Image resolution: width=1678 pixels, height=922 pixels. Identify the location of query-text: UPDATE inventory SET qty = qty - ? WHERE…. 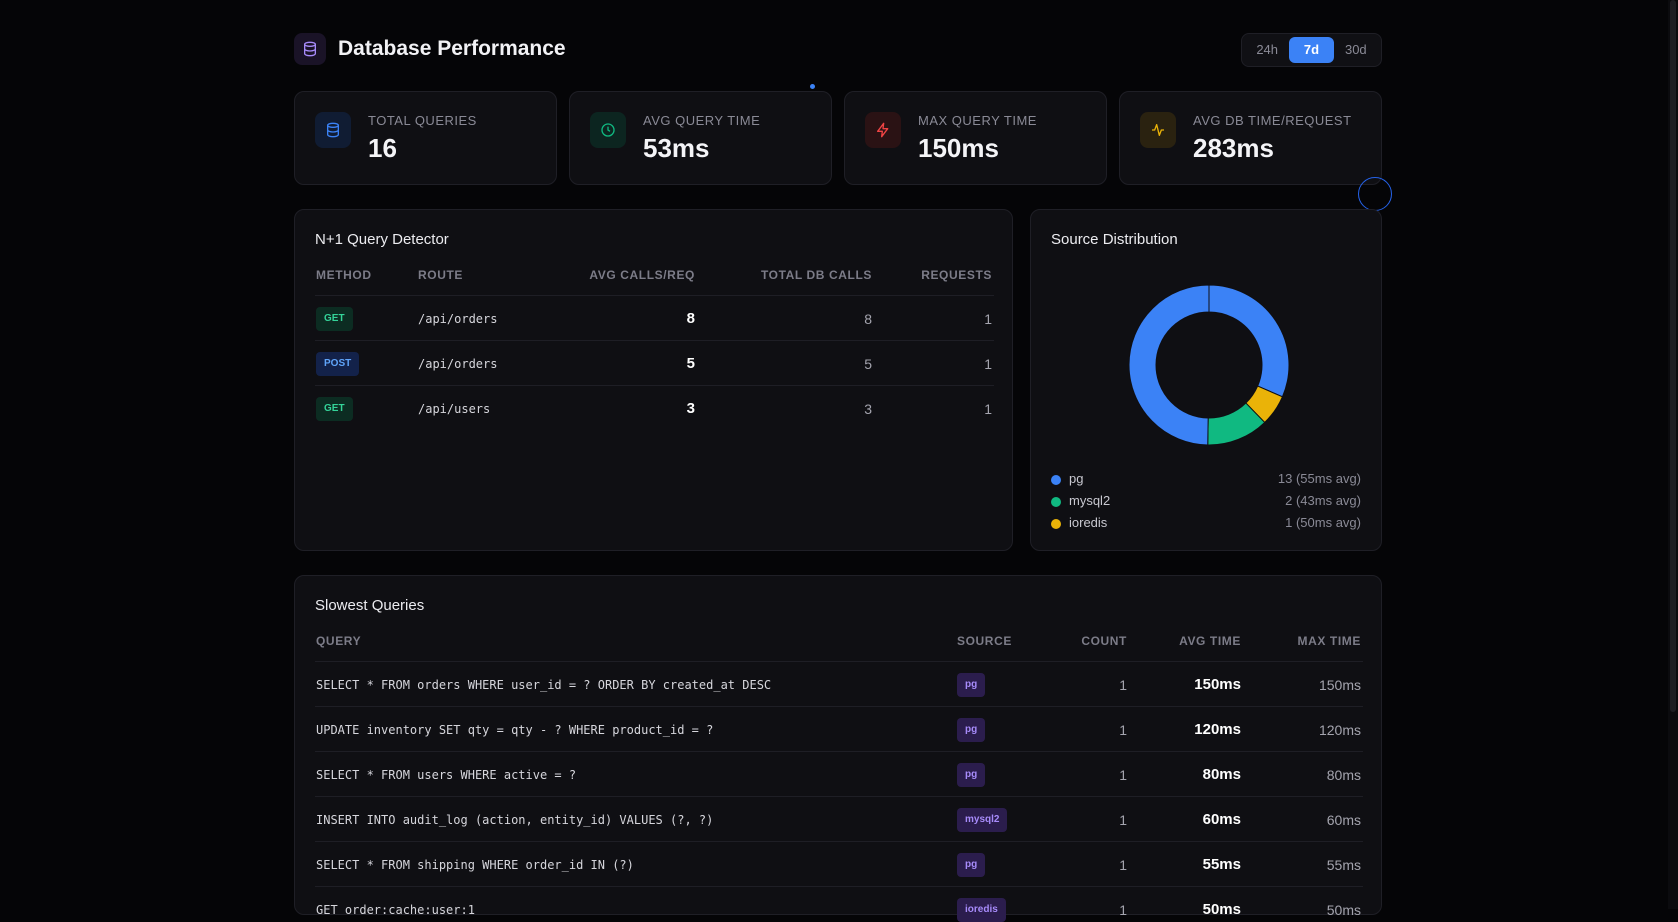
(515, 730).